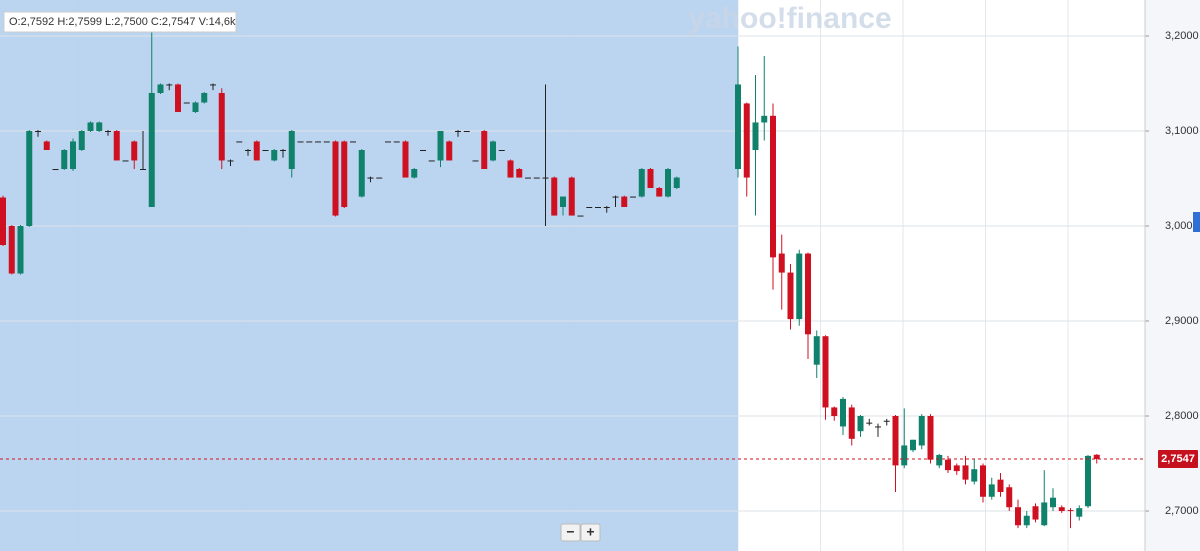  Describe the element at coordinates (1196, 222) in the screenshot. I see `side-tab` at that location.